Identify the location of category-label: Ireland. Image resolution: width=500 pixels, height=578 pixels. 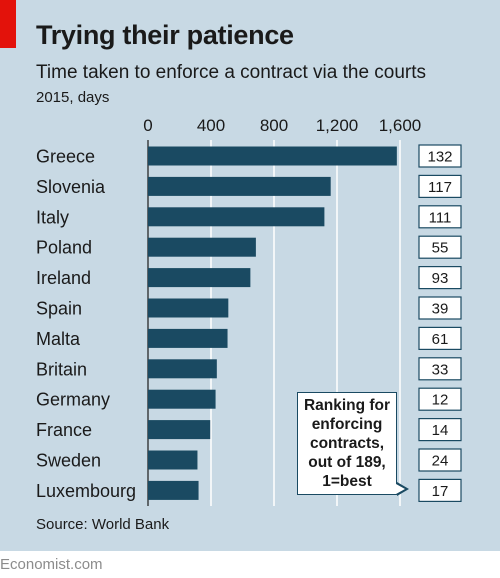
(63, 278).